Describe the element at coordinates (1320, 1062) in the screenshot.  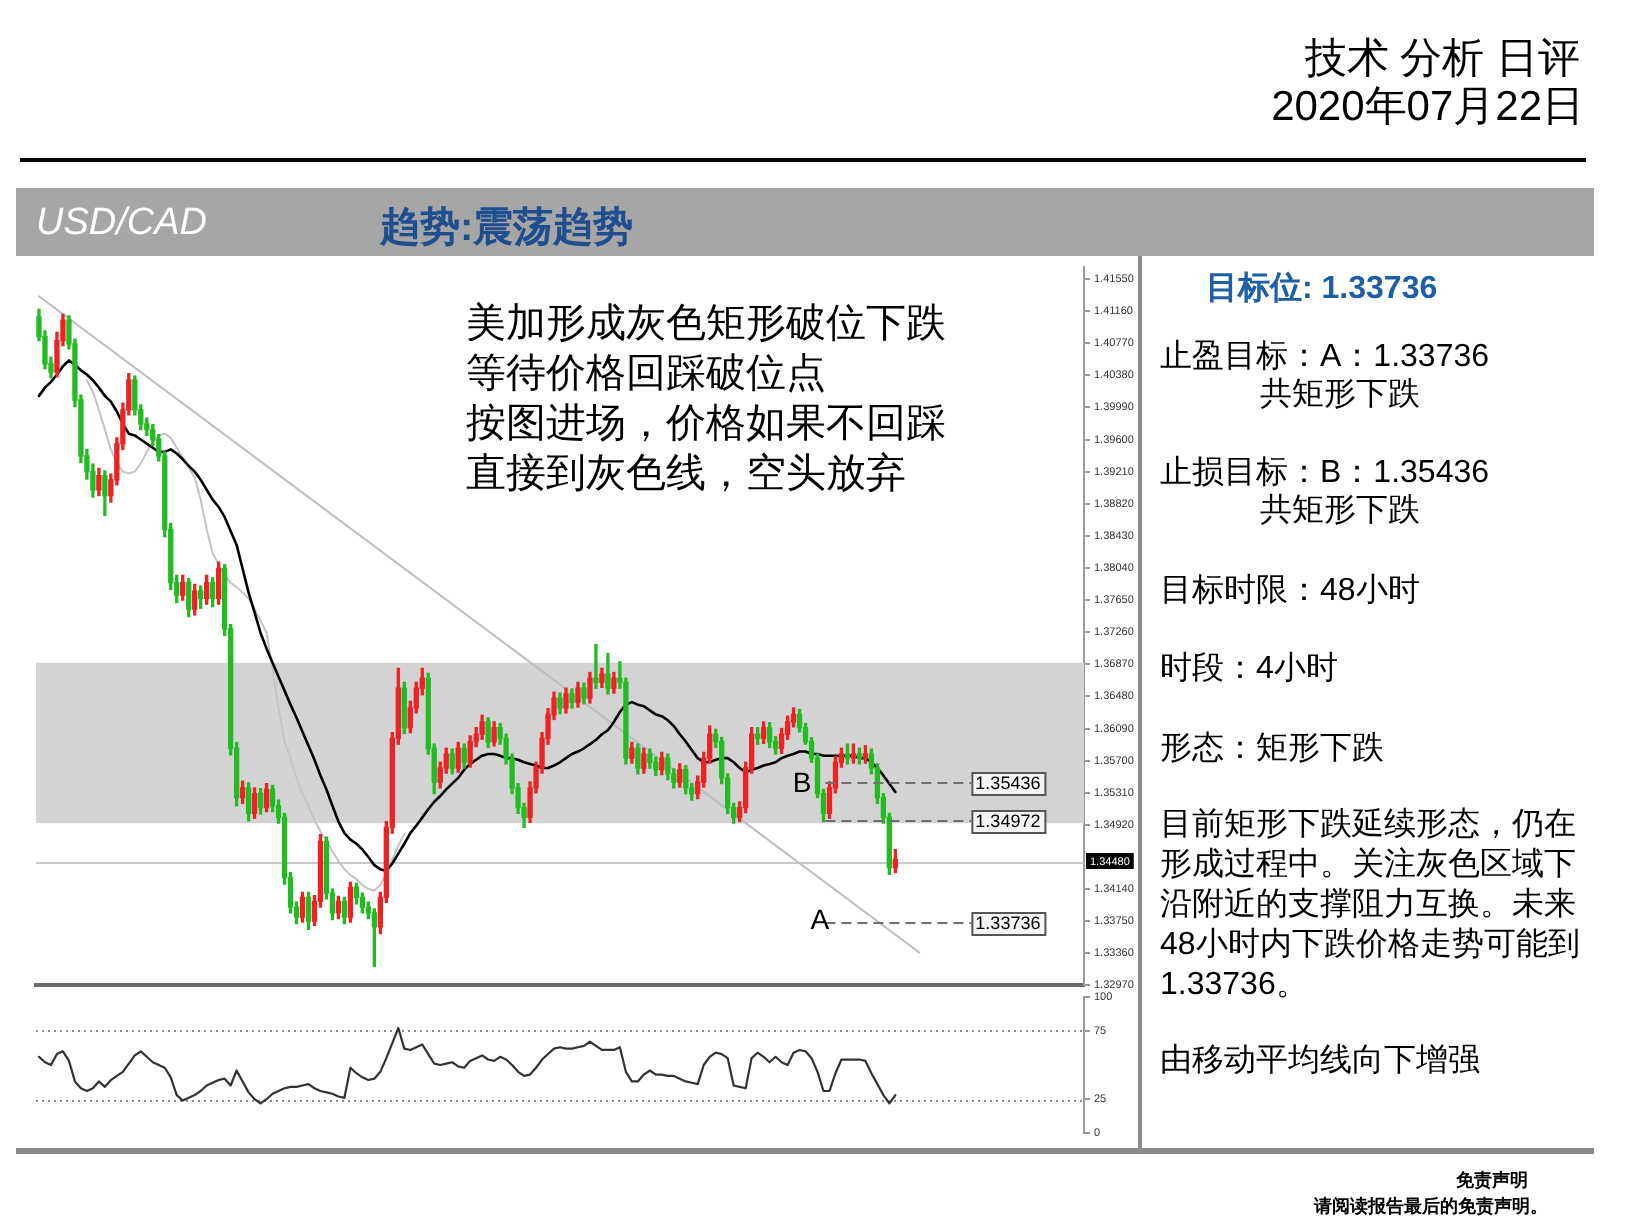
I see `text: 由移动平均线向下增强` at that location.